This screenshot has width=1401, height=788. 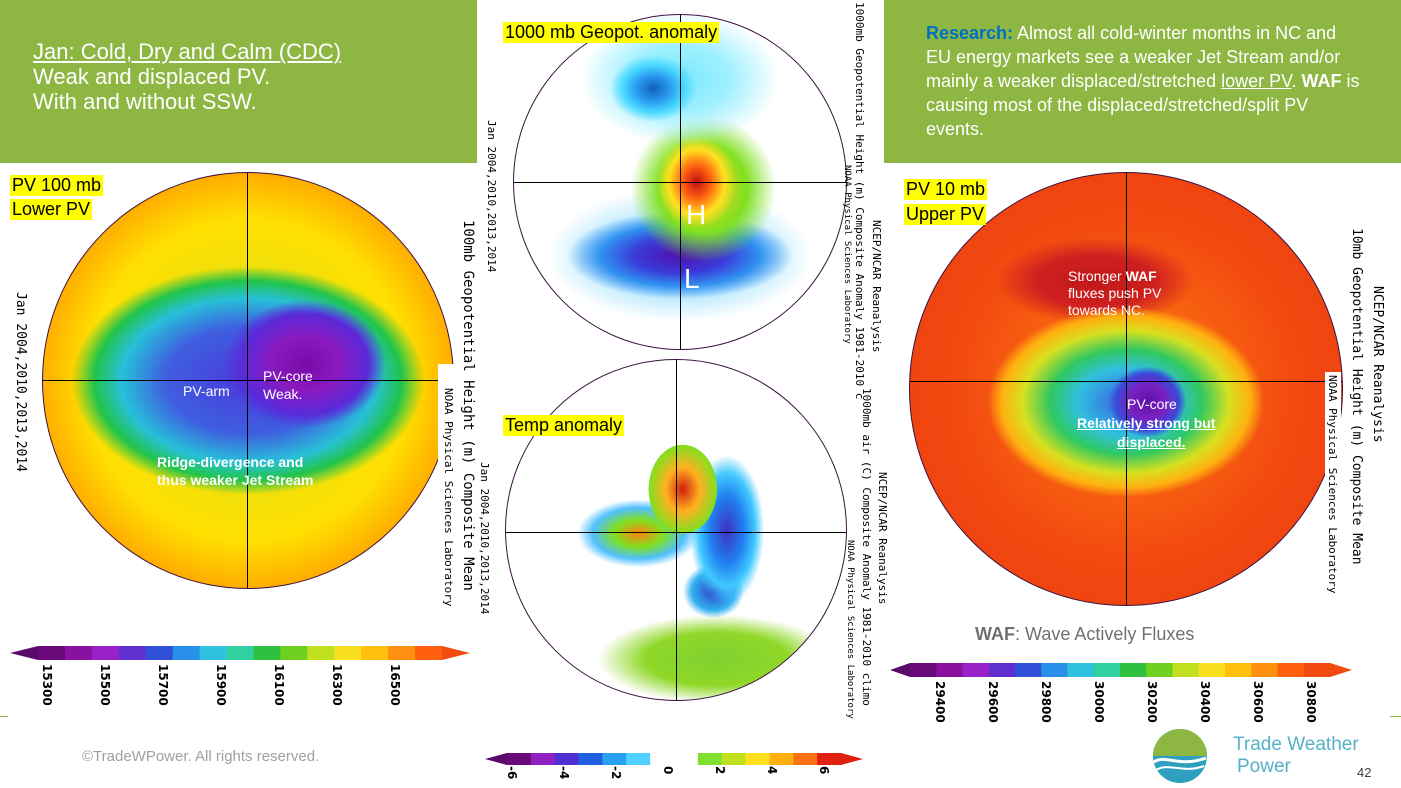 I want to click on left-vdates: Jan 2004,2010,2013,2014, so click(x=20, y=382).